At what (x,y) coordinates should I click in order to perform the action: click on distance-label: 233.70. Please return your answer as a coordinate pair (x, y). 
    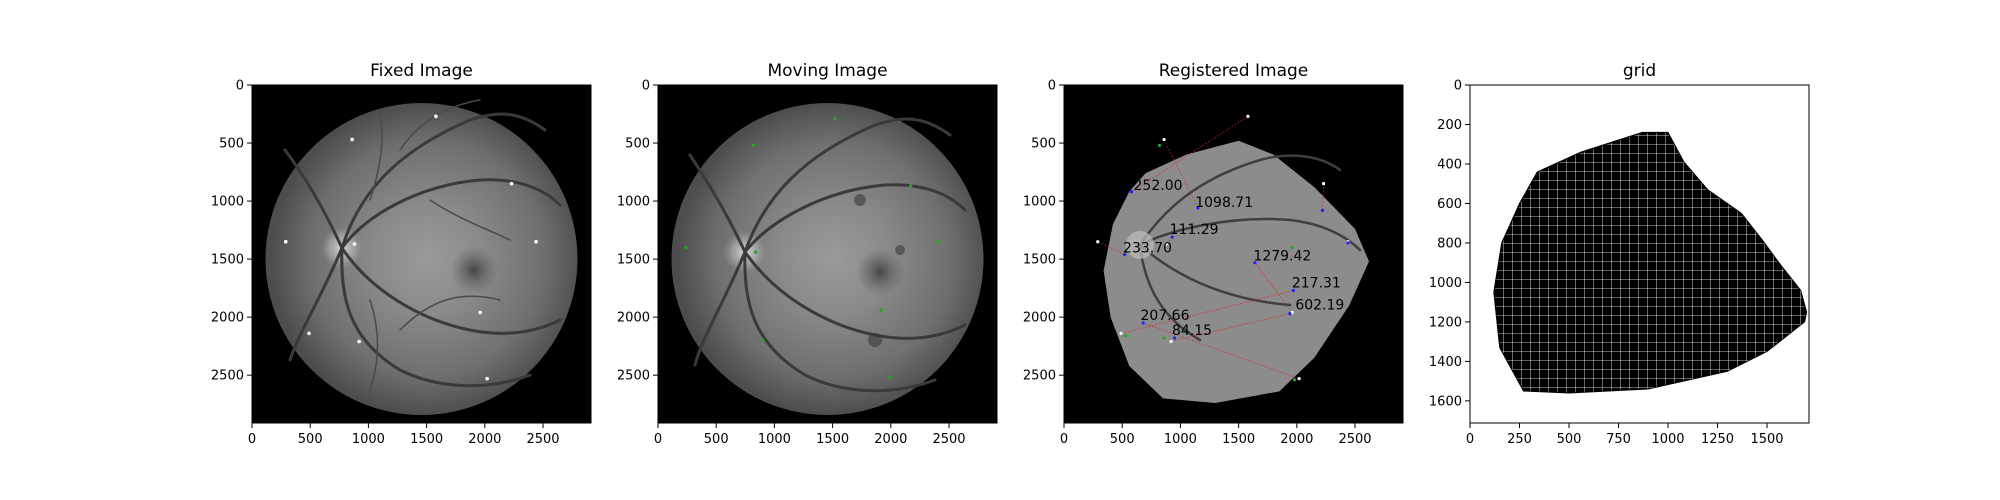
    Looking at the image, I should click on (1147, 248).